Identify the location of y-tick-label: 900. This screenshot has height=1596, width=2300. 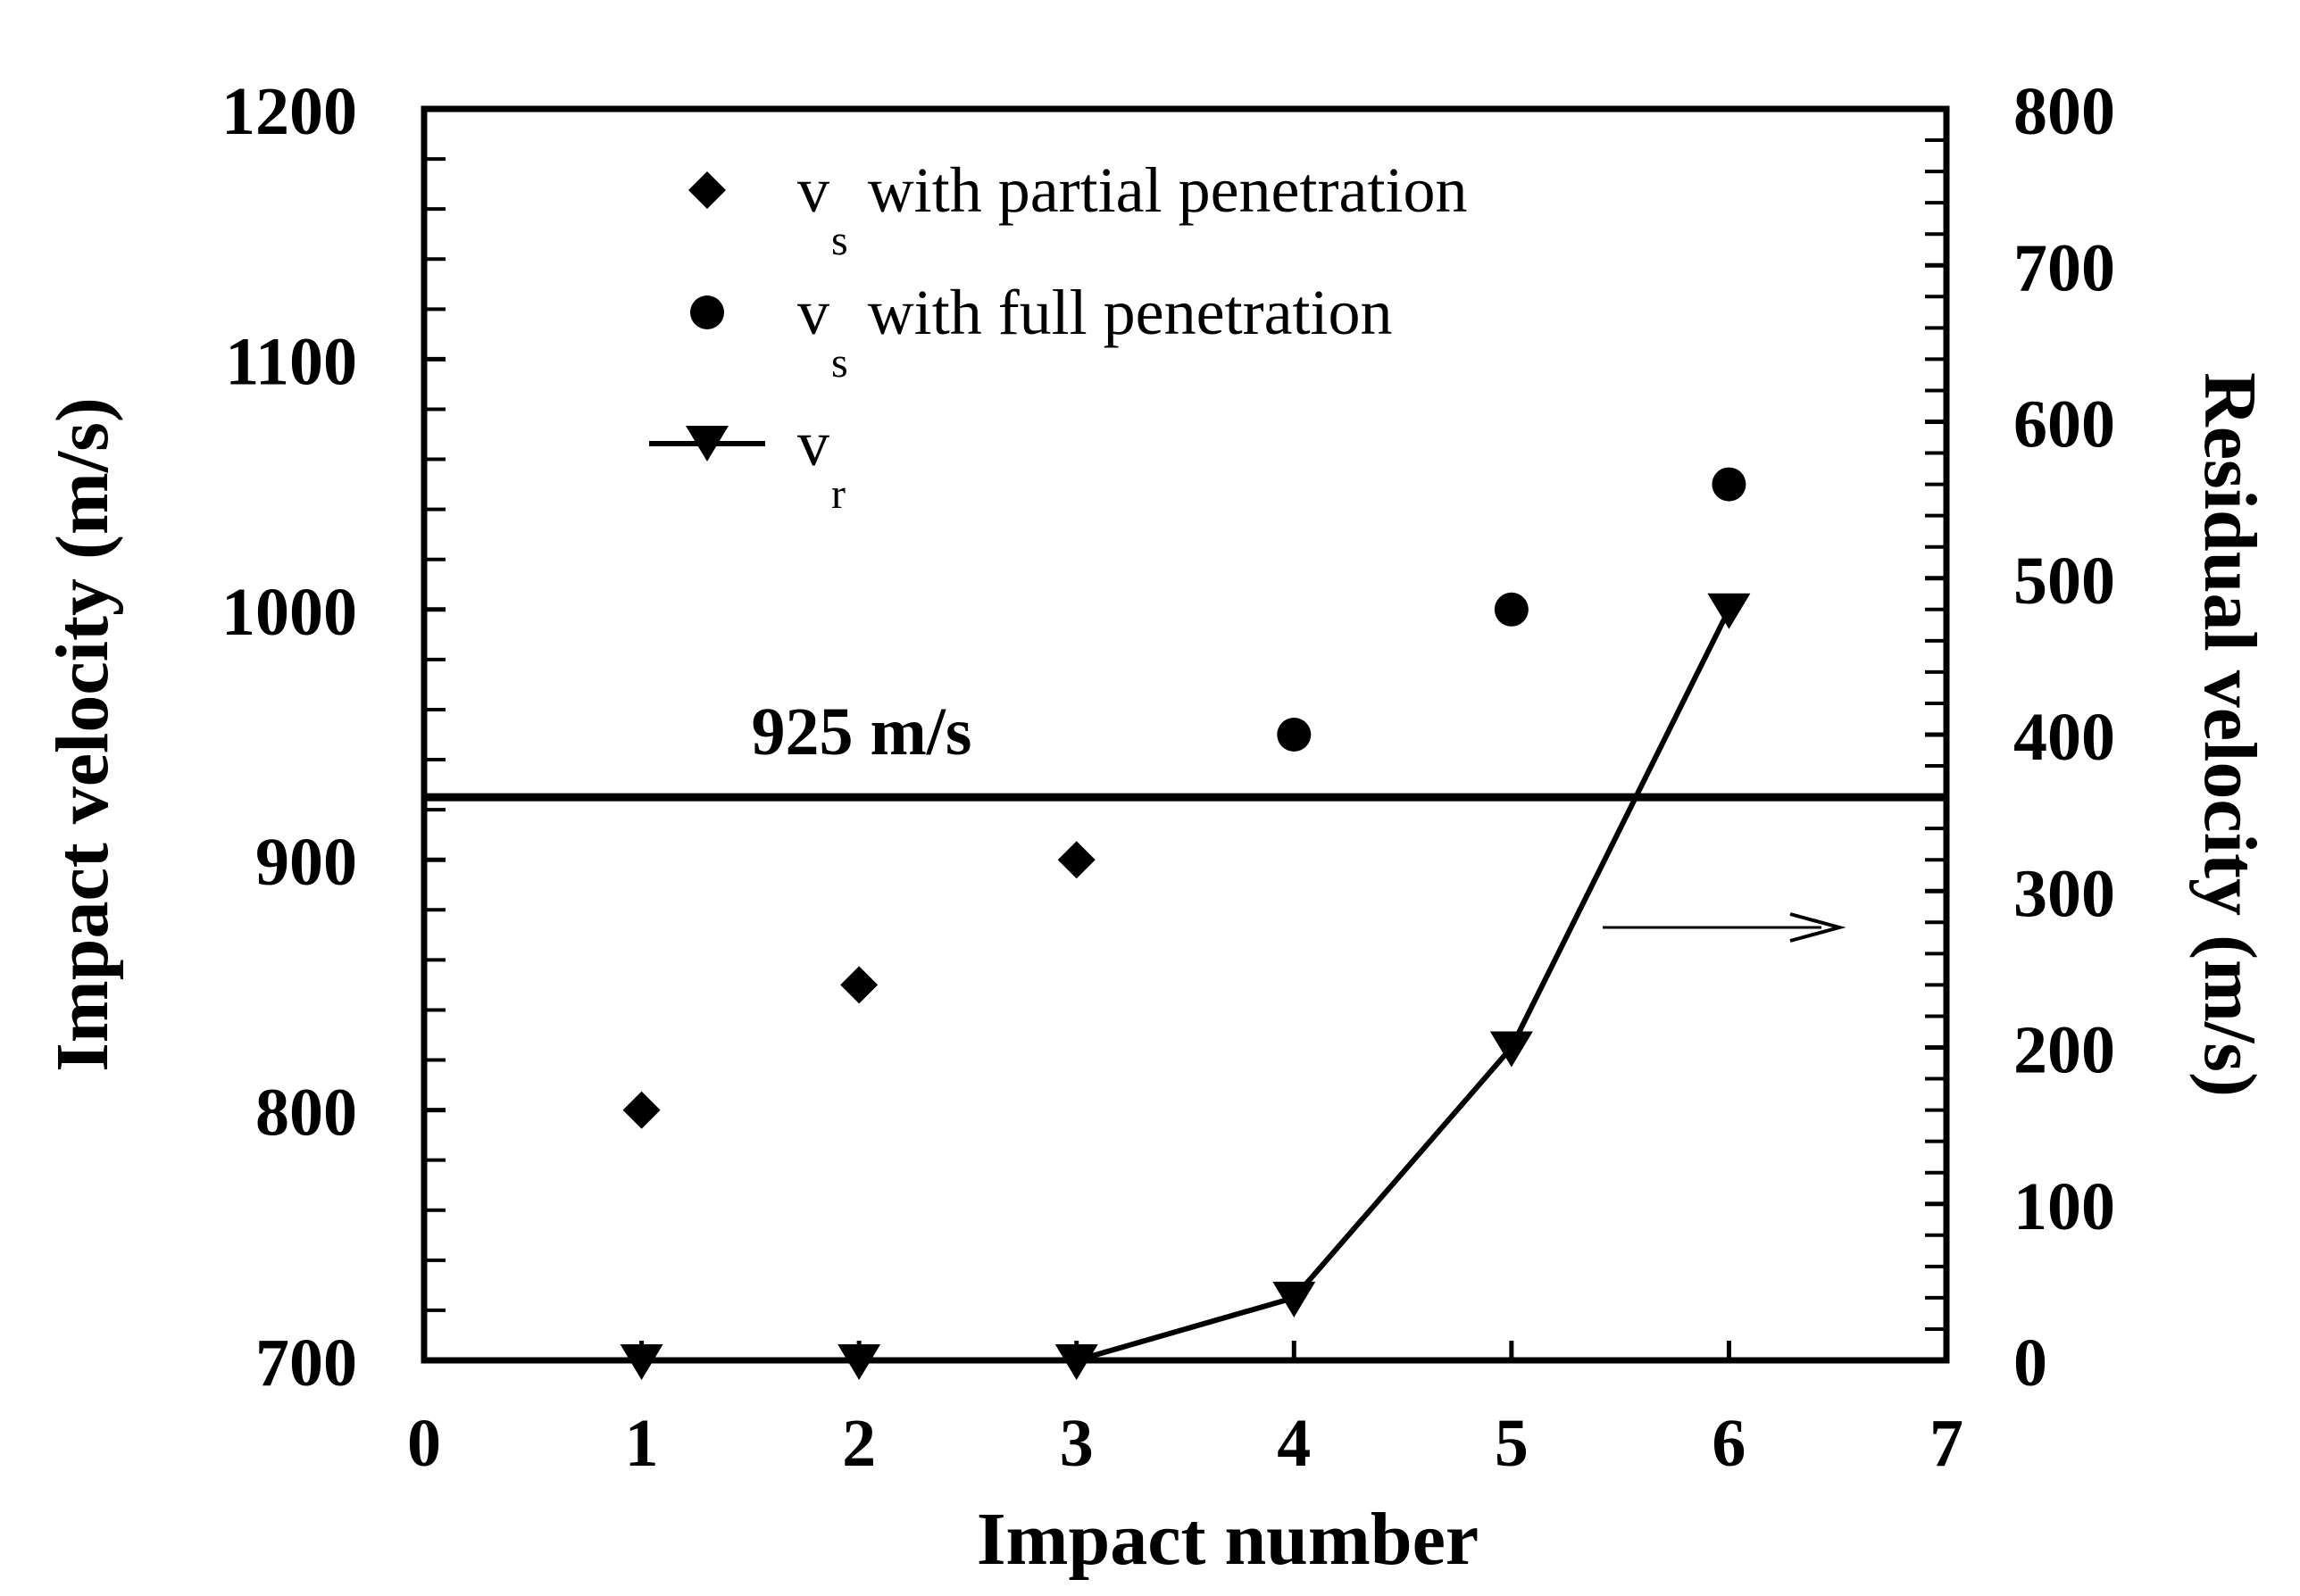
(306, 862).